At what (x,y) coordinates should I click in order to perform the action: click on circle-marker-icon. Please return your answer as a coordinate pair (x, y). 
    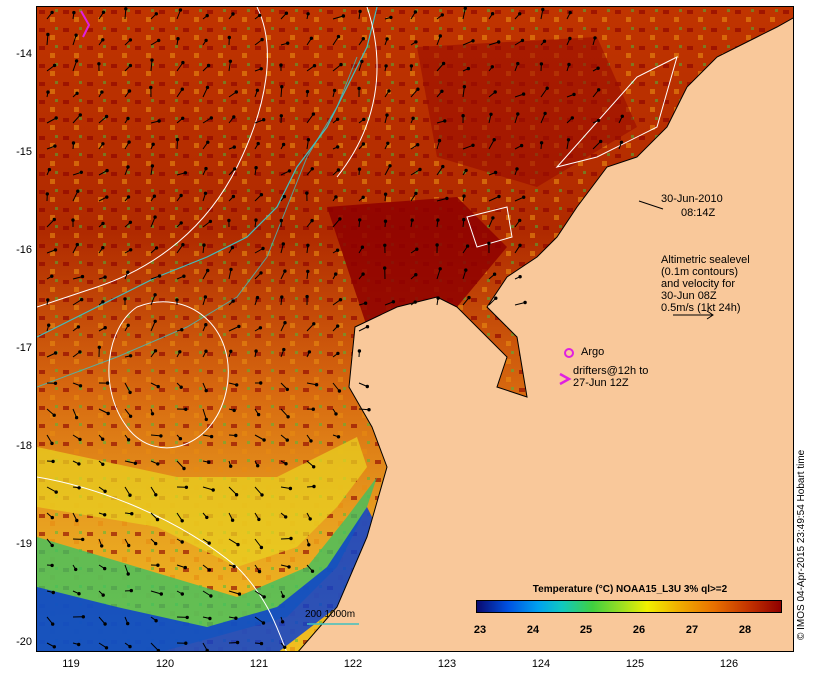
    Looking at the image, I should click on (569, 353).